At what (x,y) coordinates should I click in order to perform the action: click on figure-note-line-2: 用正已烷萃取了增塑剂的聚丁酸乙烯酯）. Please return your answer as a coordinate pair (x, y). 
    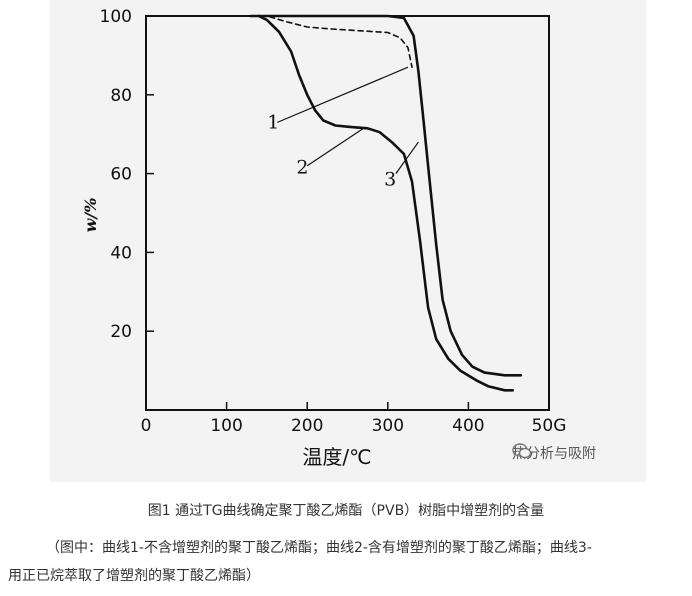
    Looking at the image, I should click on (134, 576).